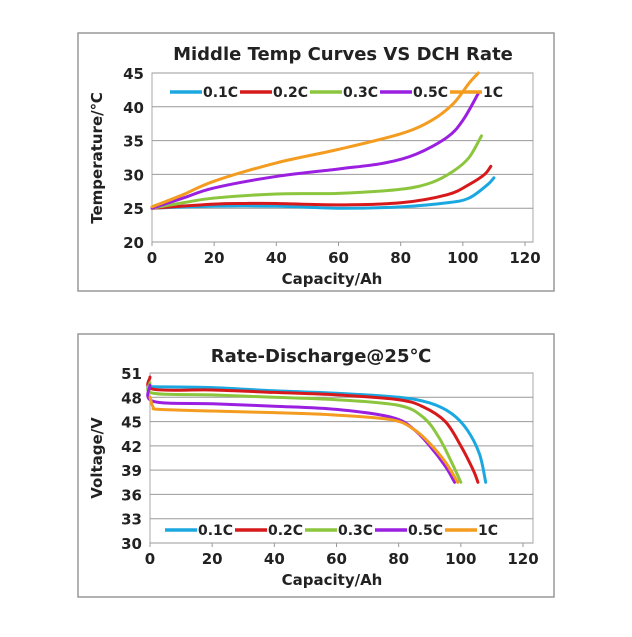  What do you see at coordinates (343, 54) in the screenshot?
I see `chart-title: Middle Temp Curves VS DCH Rate` at bounding box center [343, 54].